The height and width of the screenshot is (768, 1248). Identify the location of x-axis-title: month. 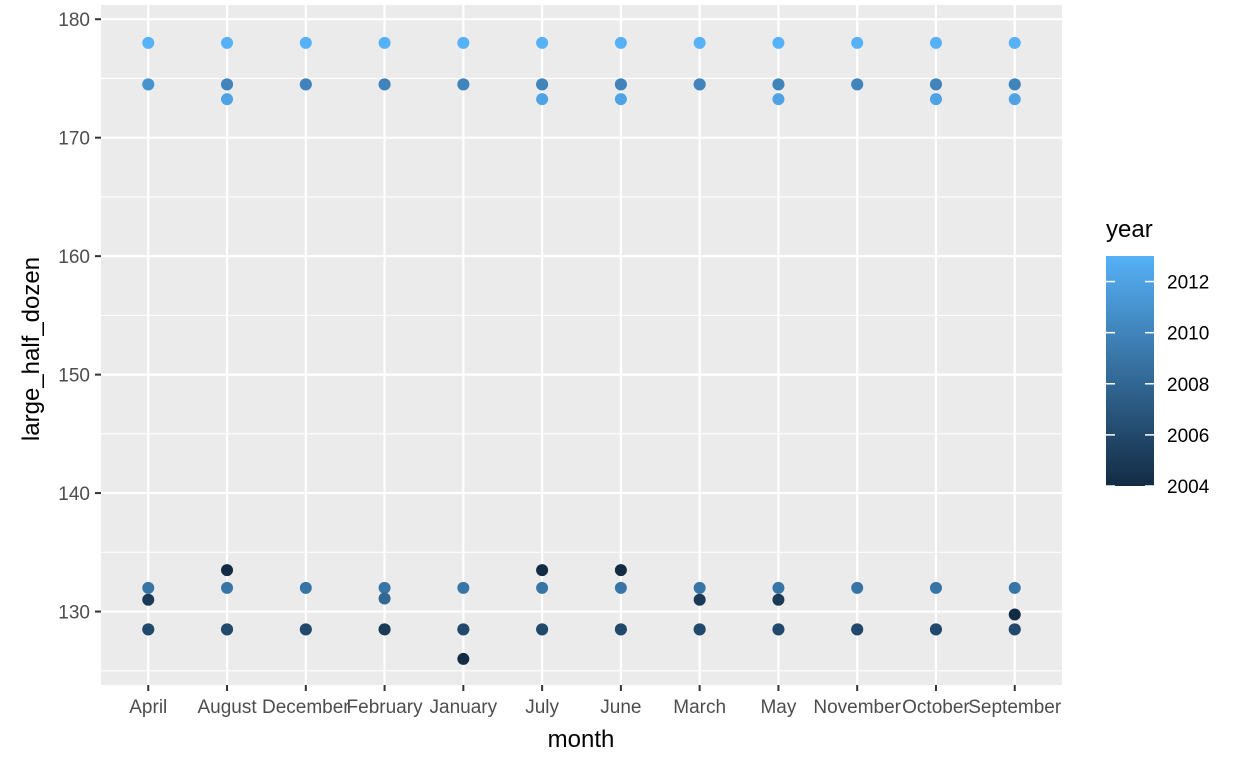
(581, 739).